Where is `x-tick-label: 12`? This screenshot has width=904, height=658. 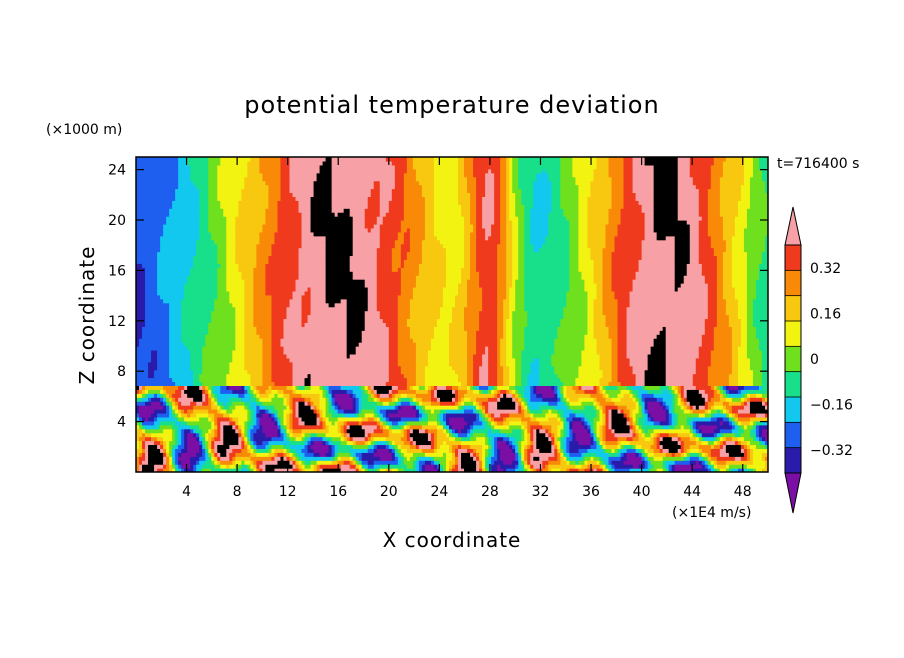
x-tick-label: 12 is located at coordinates (288, 492).